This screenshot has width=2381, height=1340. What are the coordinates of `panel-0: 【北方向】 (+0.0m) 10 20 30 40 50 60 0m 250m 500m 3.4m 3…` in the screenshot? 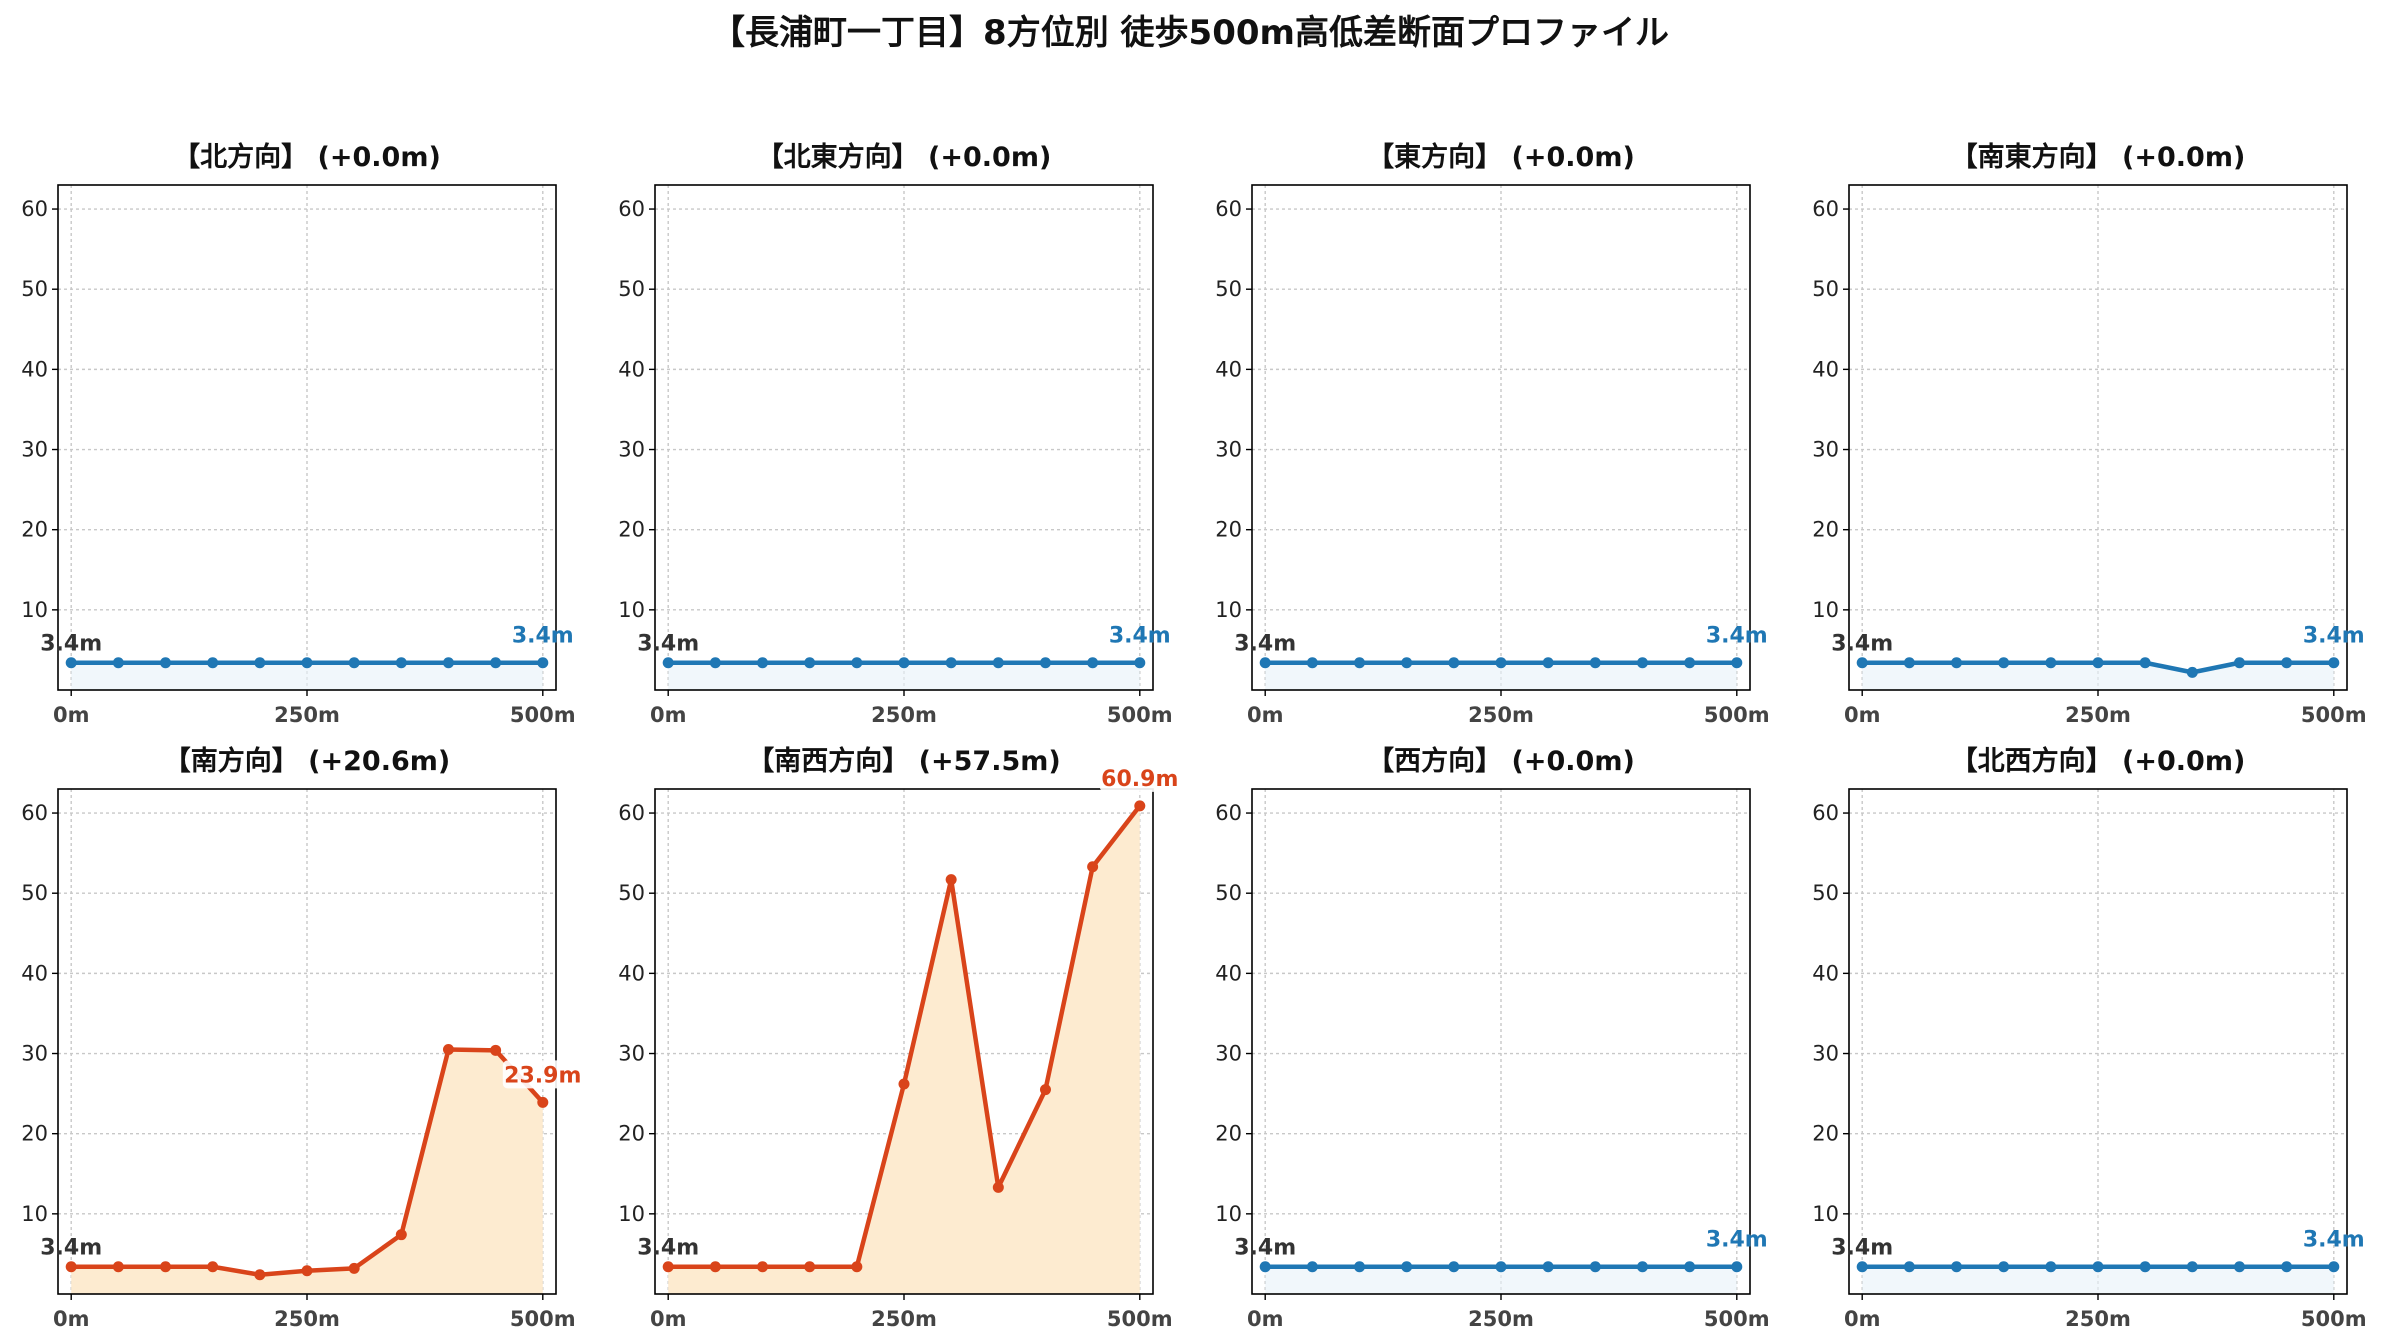 It's located at (298, 434).